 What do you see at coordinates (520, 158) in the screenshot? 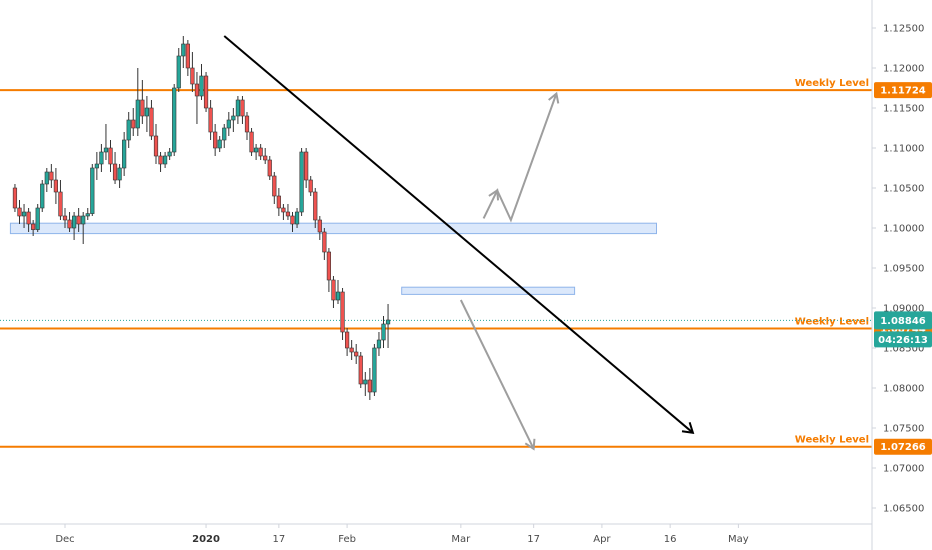
I see `projection-arrow-up` at bounding box center [520, 158].